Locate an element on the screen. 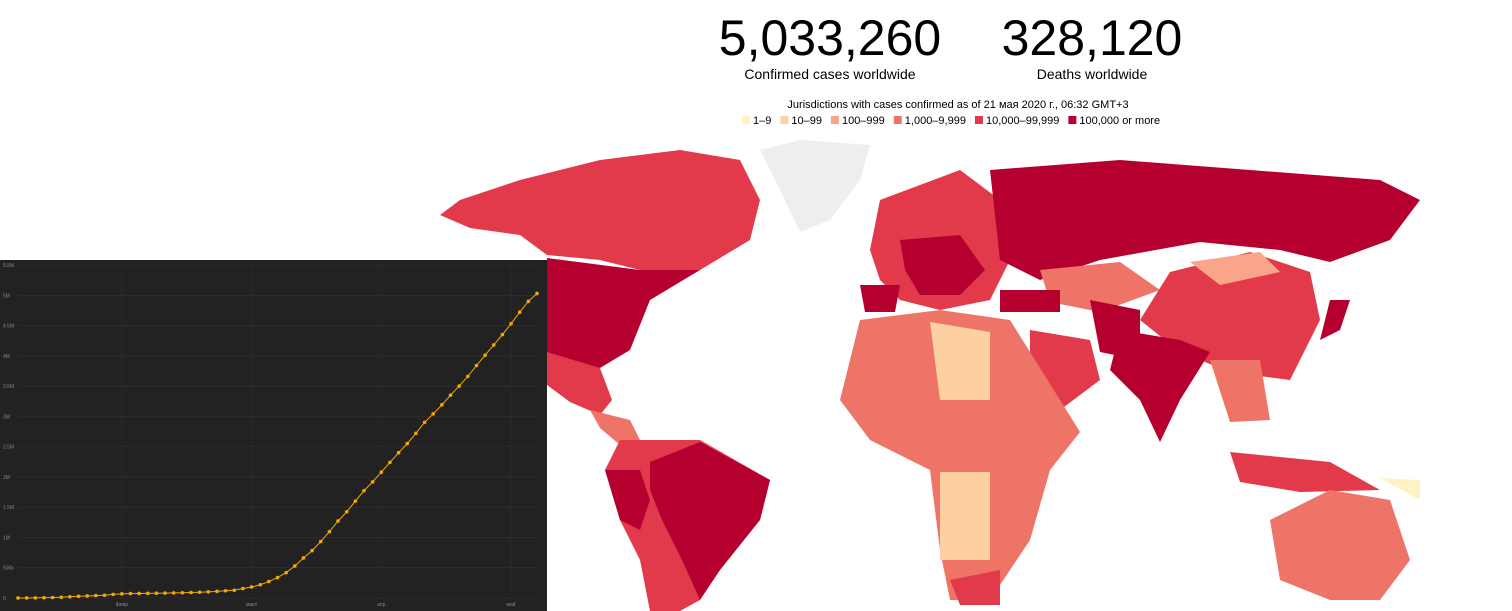  y-tick-label: 5M is located at coordinates (6, 296).